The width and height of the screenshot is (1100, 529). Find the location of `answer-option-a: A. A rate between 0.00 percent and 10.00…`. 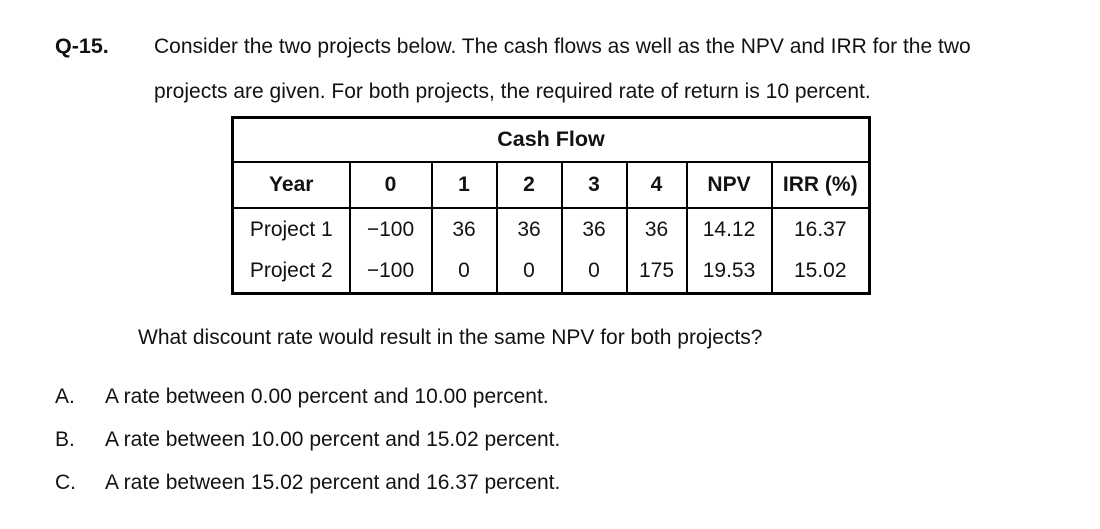

answer-option-a: A. A rate between 0.00 percent and 10.00… is located at coordinates (307, 396).